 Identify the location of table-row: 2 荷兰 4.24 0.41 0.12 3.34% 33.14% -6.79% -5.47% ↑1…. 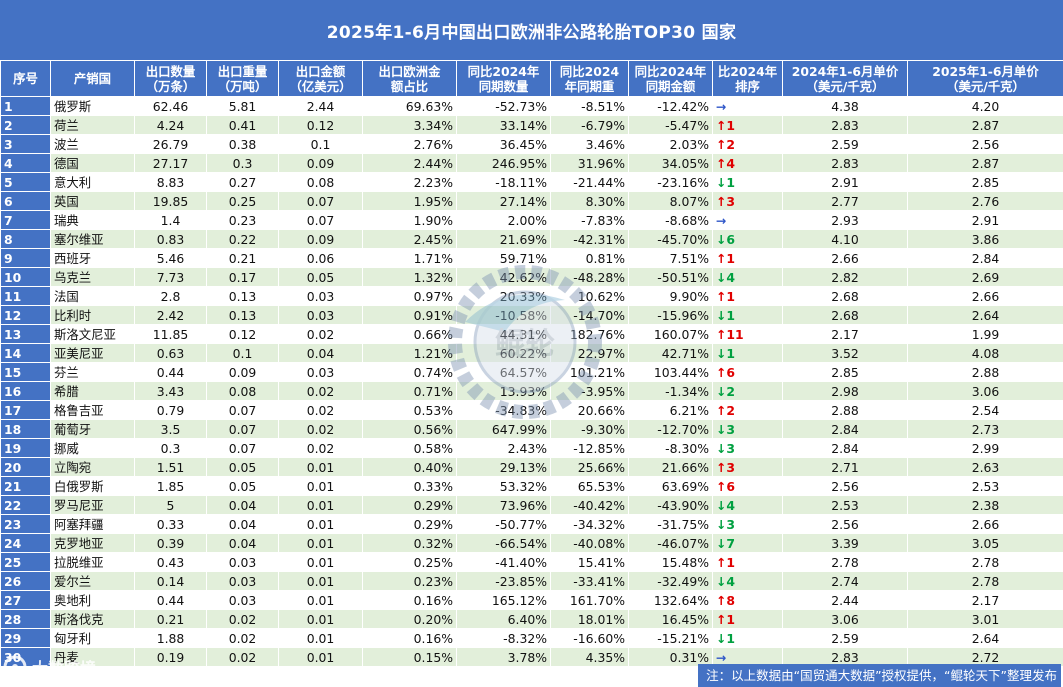
(531, 125).